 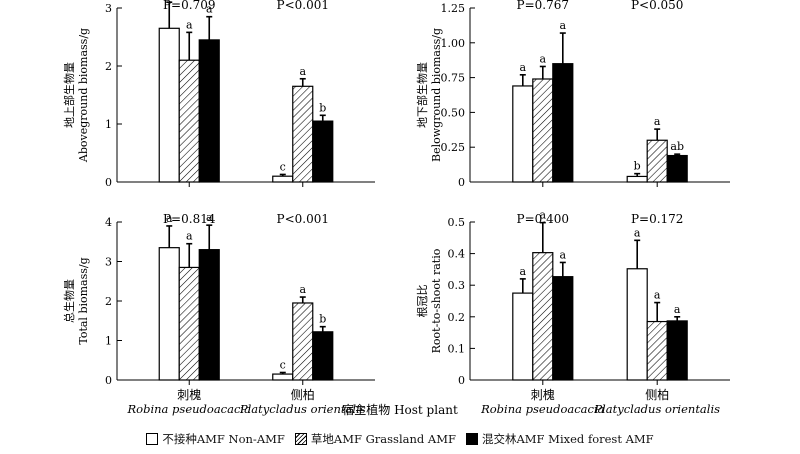 I want to click on legend-swatch-open, so click(x=152, y=439).